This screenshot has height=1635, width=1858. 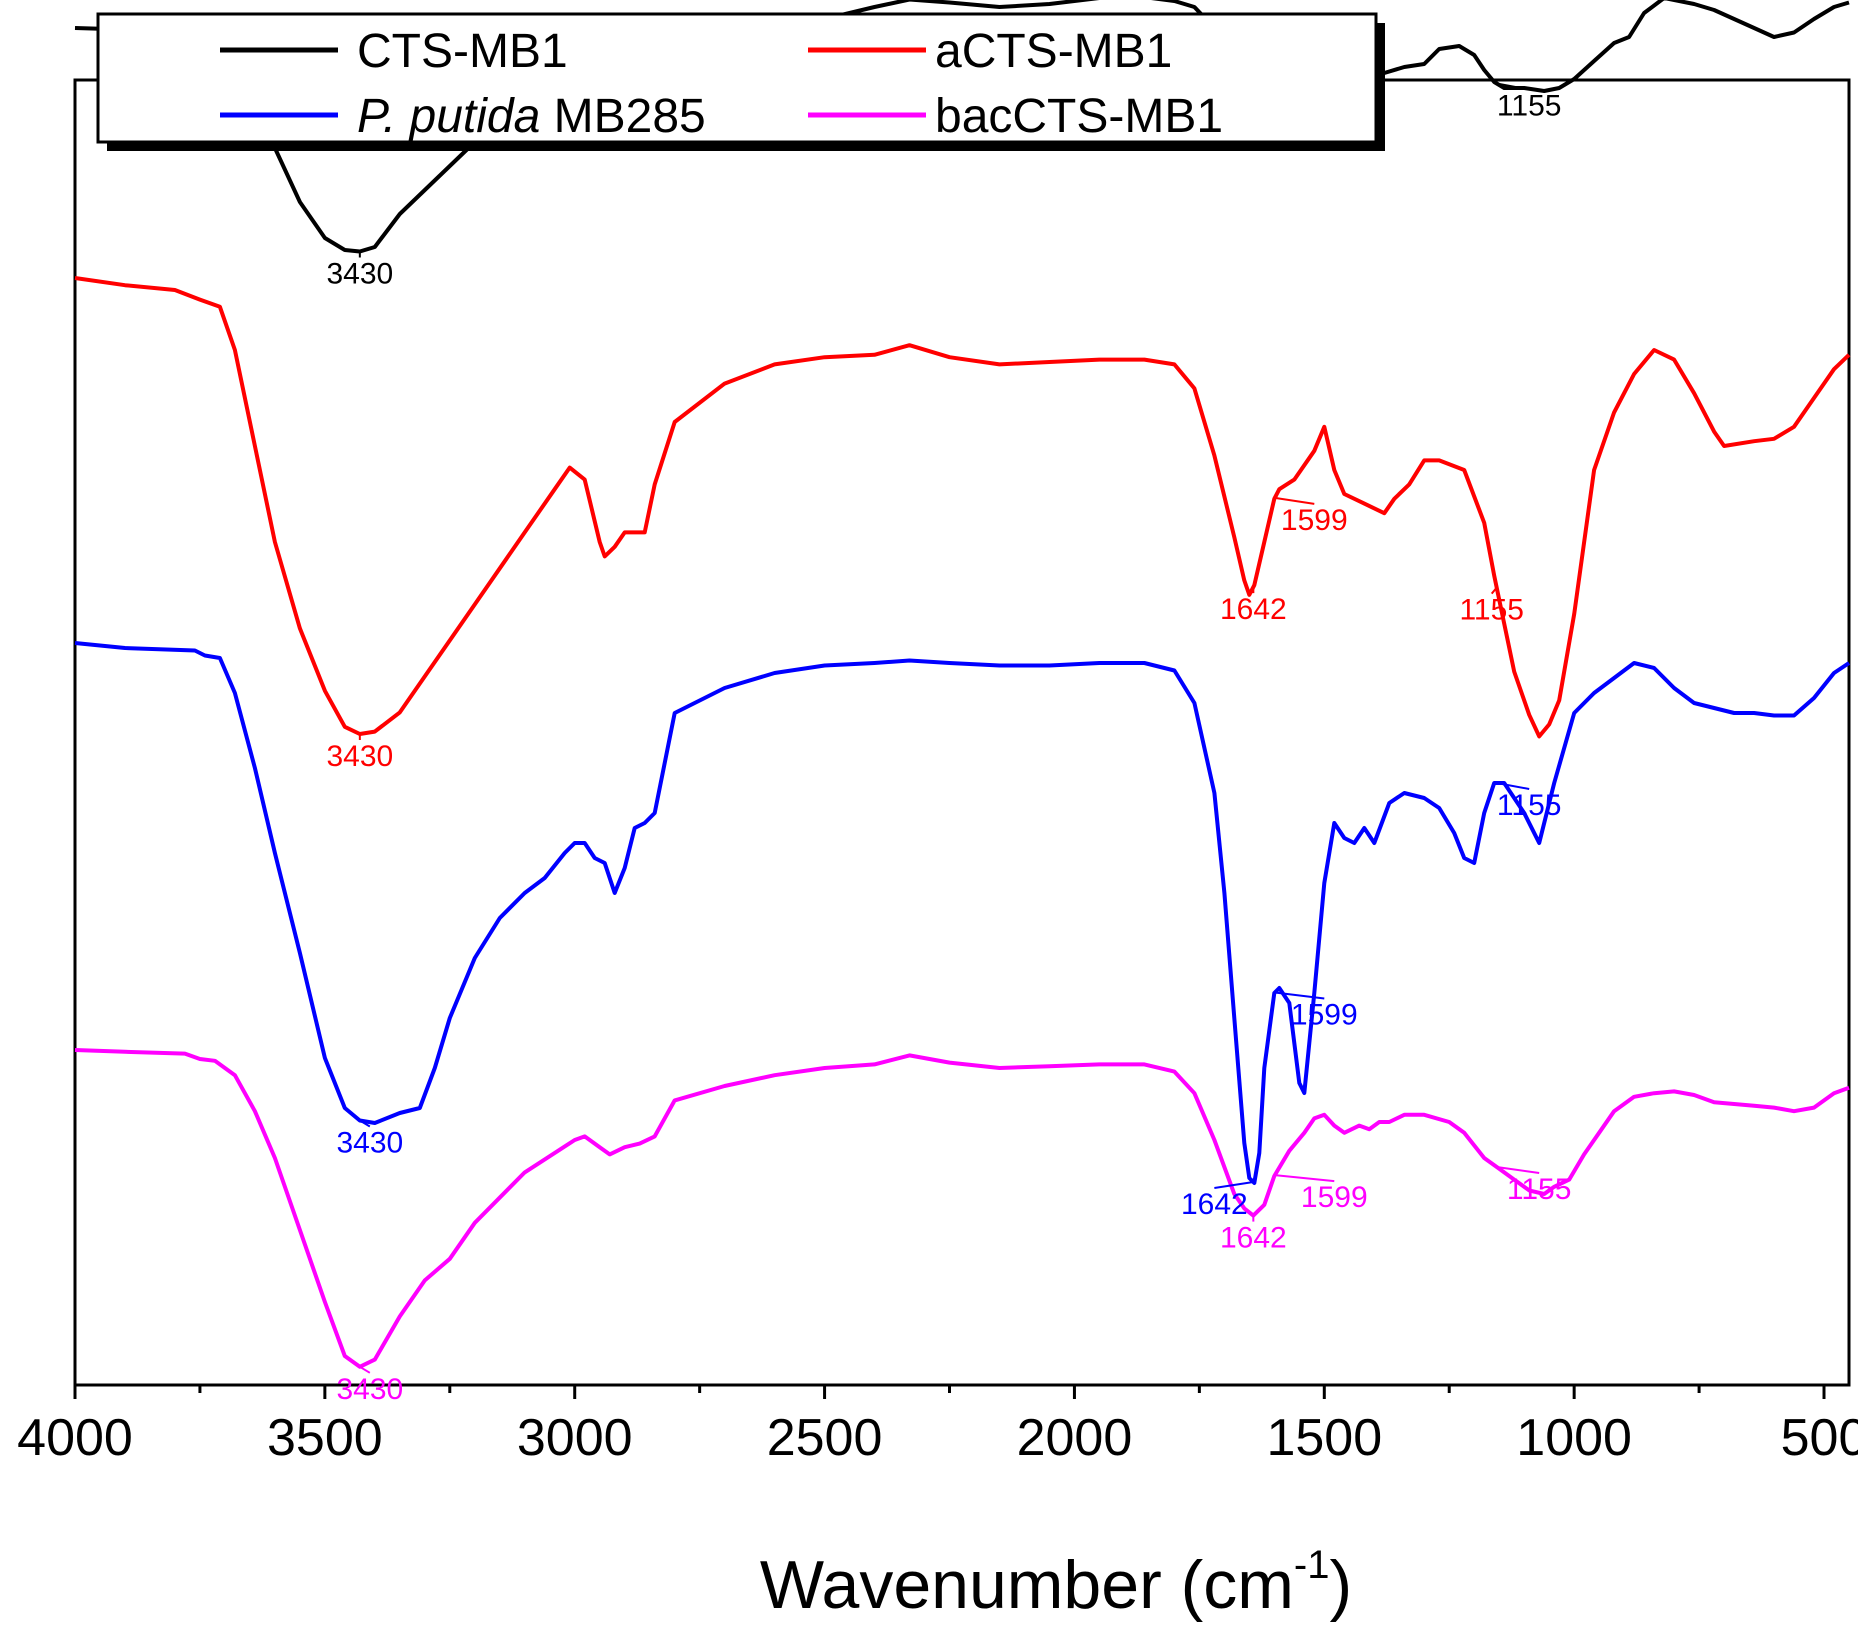 I want to click on legend-label-p-putida: P. putida MB285, so click(x=531, y=116).